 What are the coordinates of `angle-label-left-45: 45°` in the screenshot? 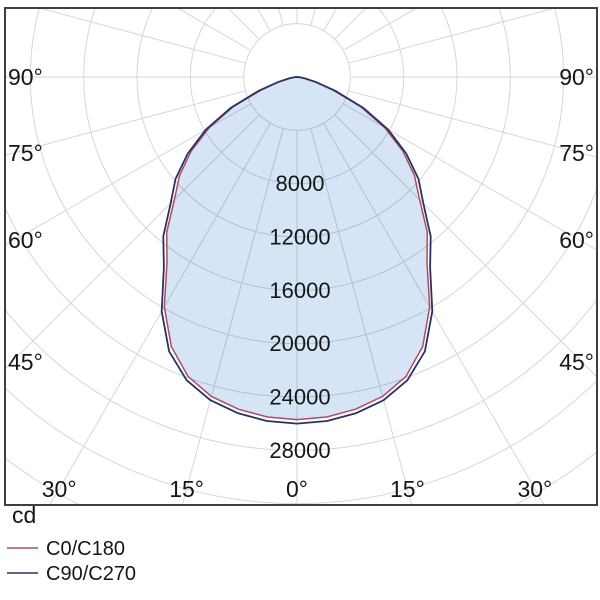 It's located at (25, 362).